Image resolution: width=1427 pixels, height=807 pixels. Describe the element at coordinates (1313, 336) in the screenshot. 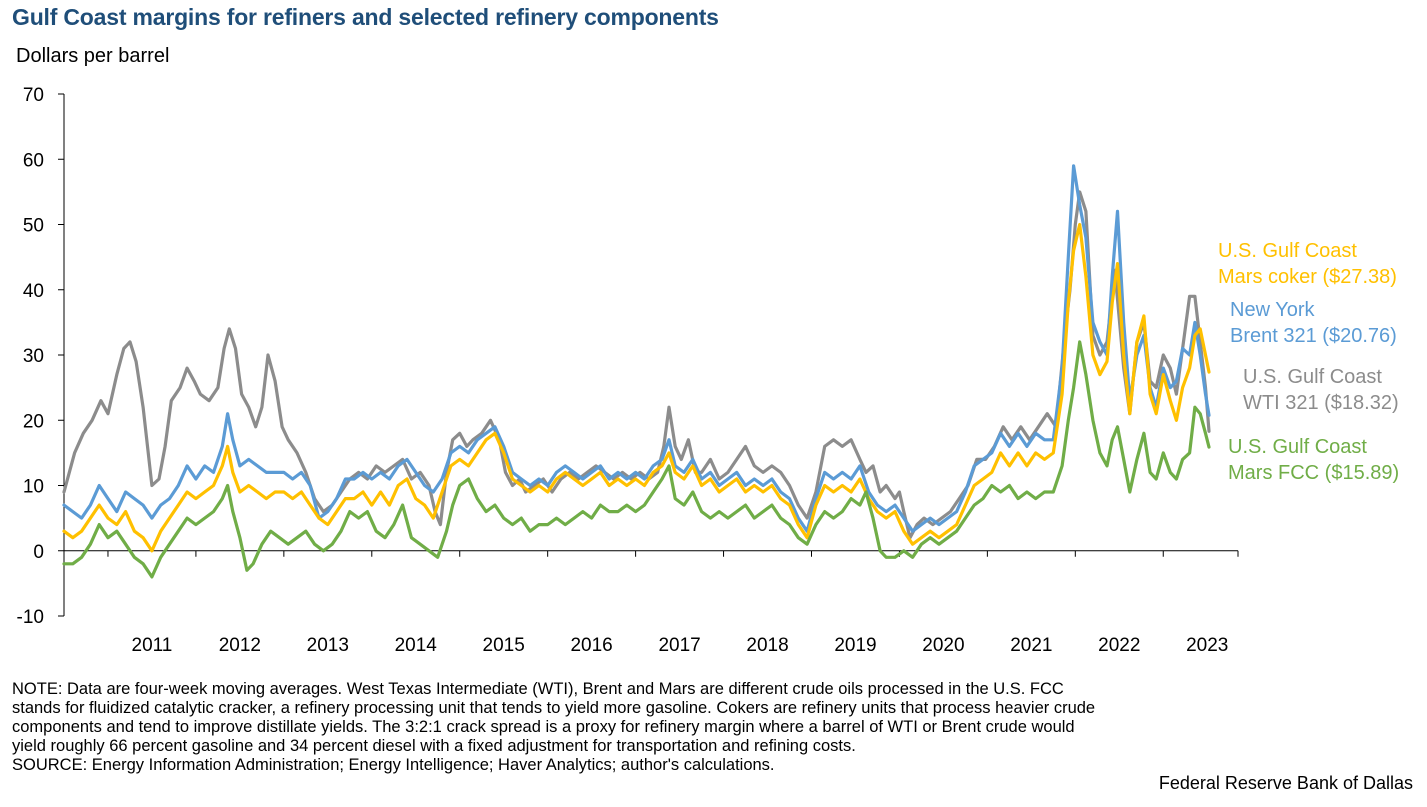

I see `legend-entry-line: Brent 321 ($20.76)` at that location.